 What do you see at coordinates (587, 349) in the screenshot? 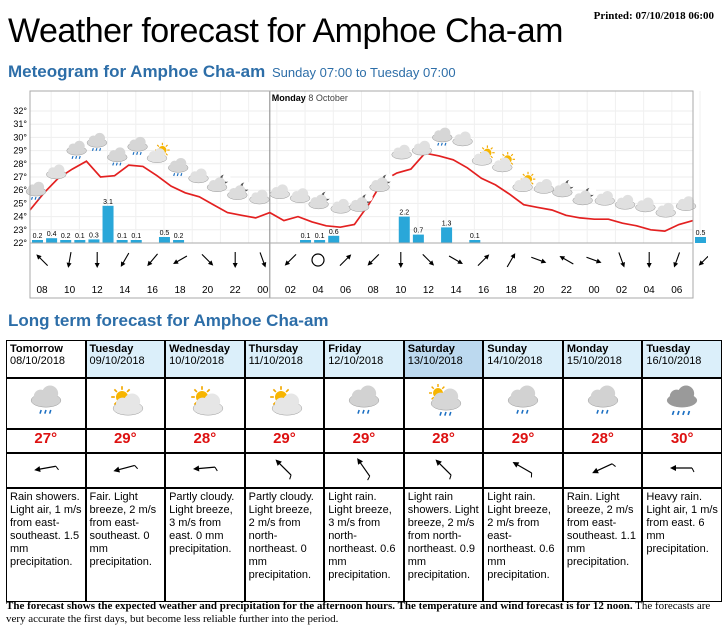
I see `day-name: Monday` at bounding box center [587, 349].